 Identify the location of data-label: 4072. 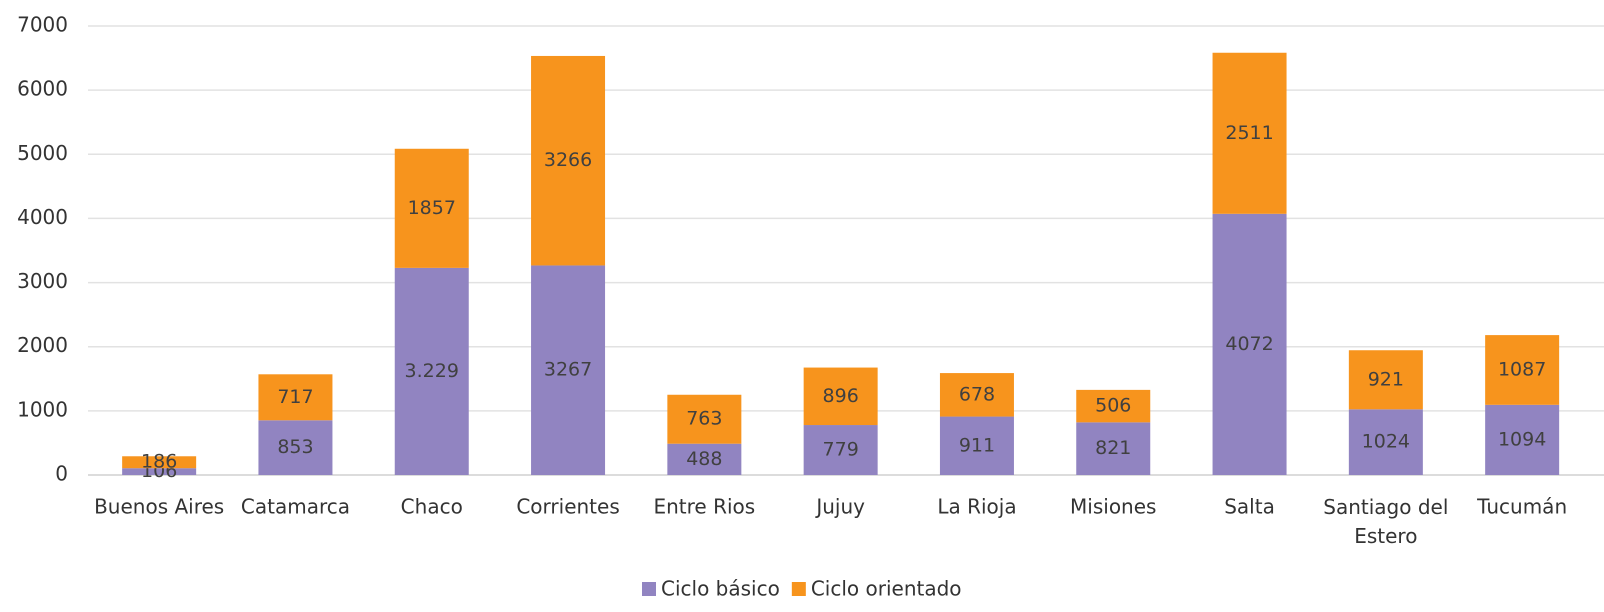
(1249, 344).